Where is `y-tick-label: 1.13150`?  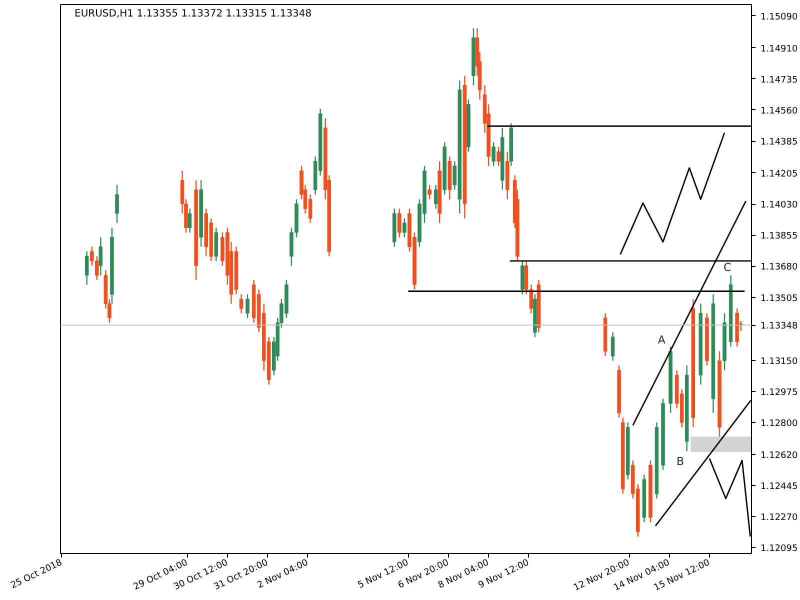
y-tick-label: 1.13150 is located at coordinates (779, 361).